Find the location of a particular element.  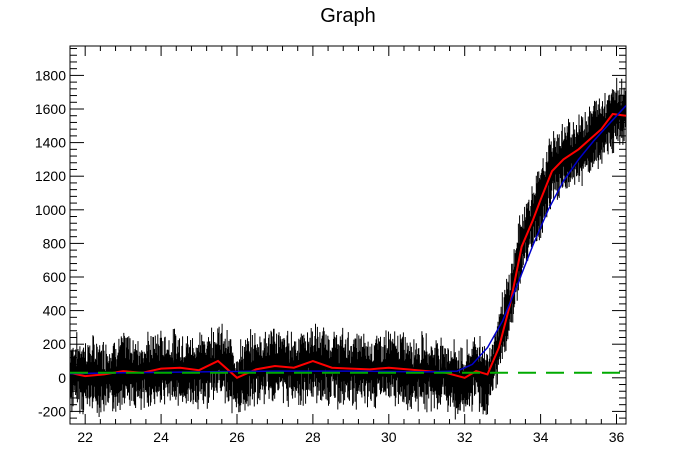

x-tick-label: 26 is located at coordinates (237, 437).